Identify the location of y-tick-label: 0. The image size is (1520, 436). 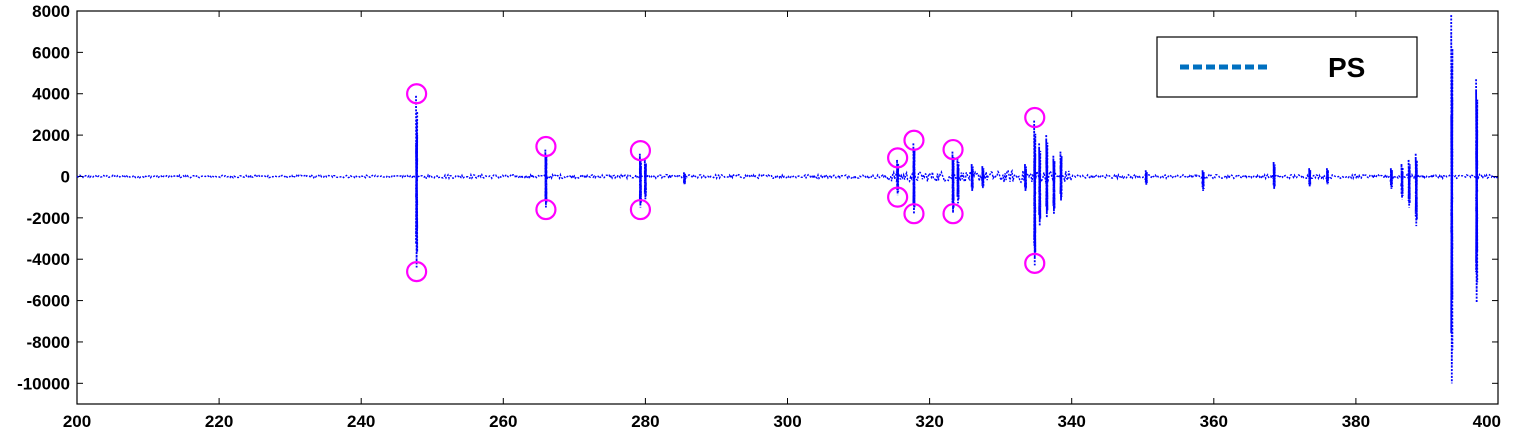
(65, 176).